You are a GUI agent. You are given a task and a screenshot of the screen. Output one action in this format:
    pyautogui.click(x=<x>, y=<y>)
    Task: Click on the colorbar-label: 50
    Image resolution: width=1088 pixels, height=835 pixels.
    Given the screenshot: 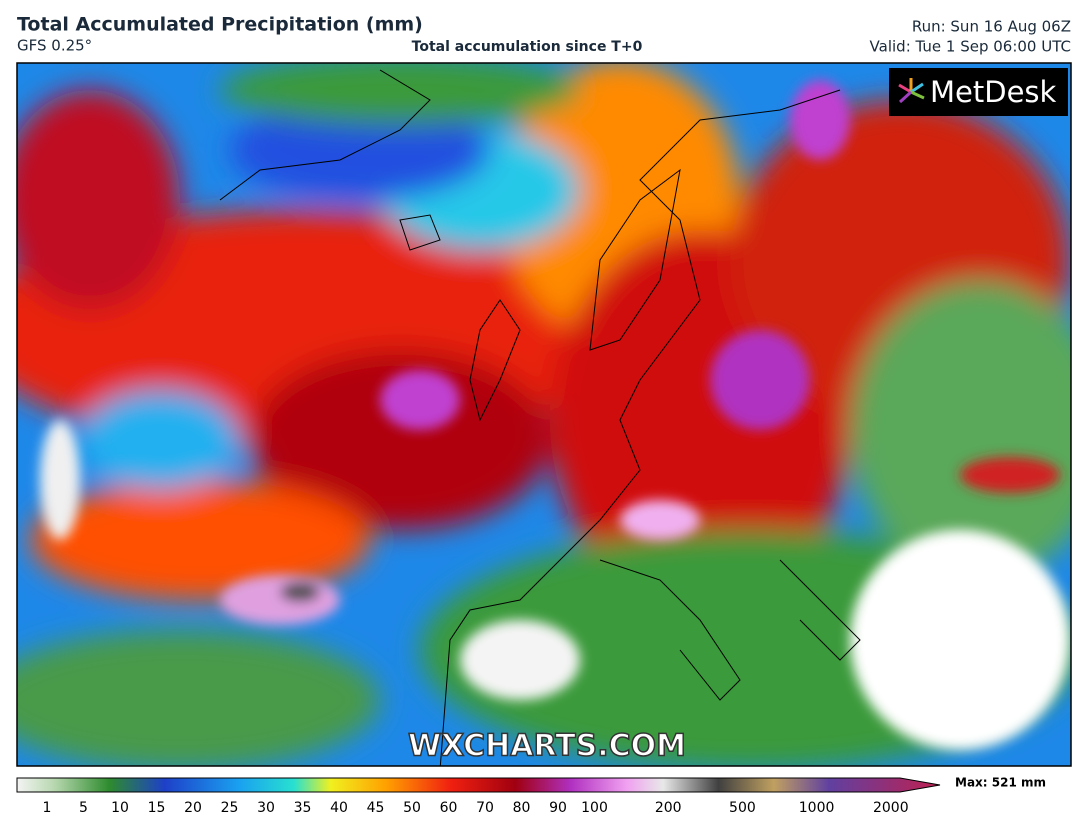 What is the action you would take?
    pyautogui.click(x=412, y=808)
    